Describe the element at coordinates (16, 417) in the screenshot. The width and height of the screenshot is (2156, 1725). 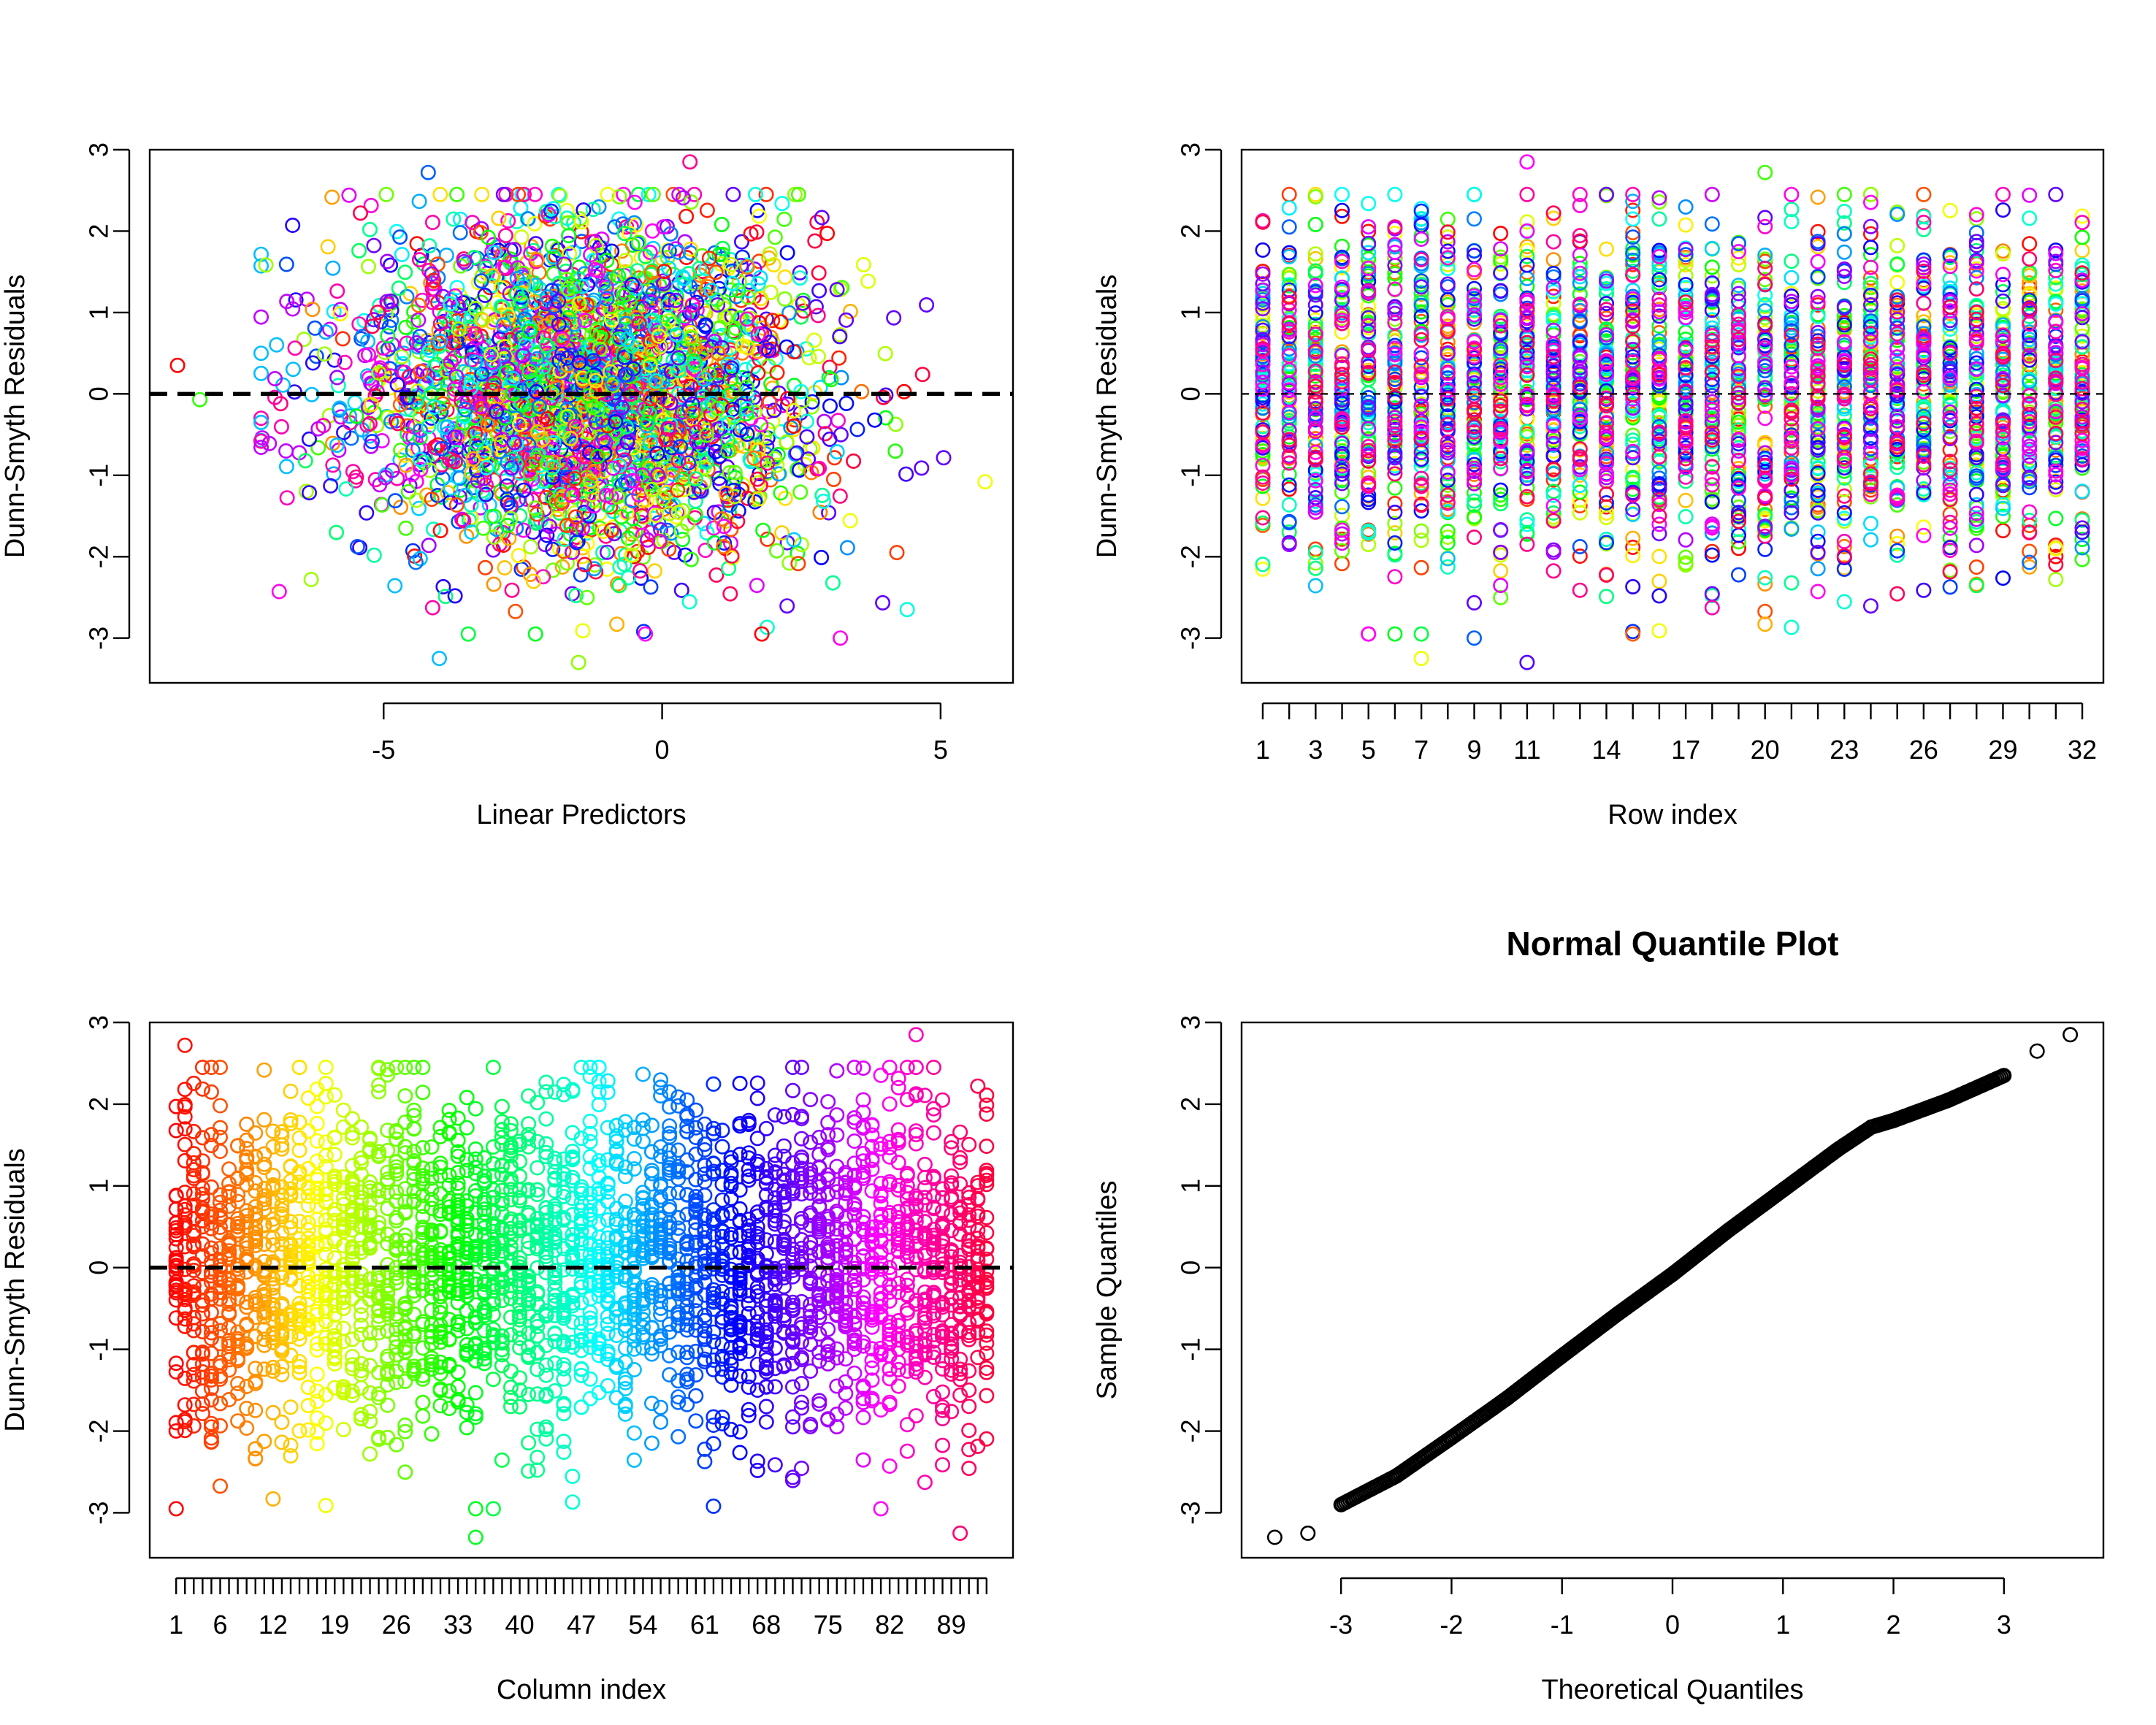
I see `y-axis-label: Dunn-Smyth Residuals` at that location.